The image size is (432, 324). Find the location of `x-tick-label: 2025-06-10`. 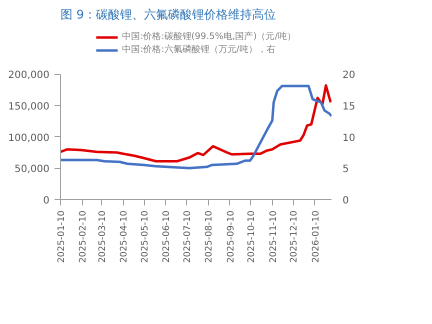

x-tick-label: 2025-06-10 is located at coordinates (167, 236).